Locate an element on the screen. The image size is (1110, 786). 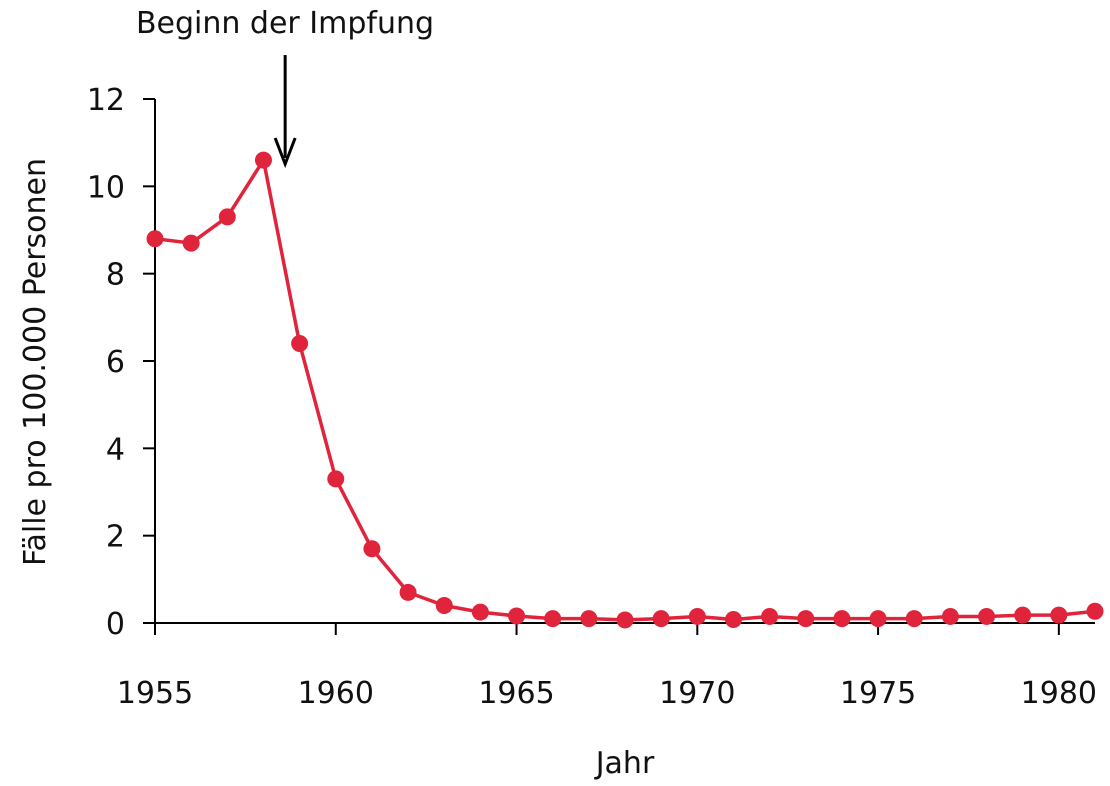
x-tick-label: 1965 is located at coordinates (516, 693).